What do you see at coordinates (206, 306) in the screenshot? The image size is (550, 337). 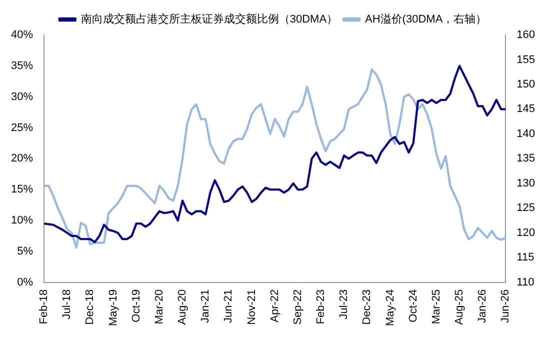 I see `x-tick-label: Jan-21` at bounding box center [206, 306].